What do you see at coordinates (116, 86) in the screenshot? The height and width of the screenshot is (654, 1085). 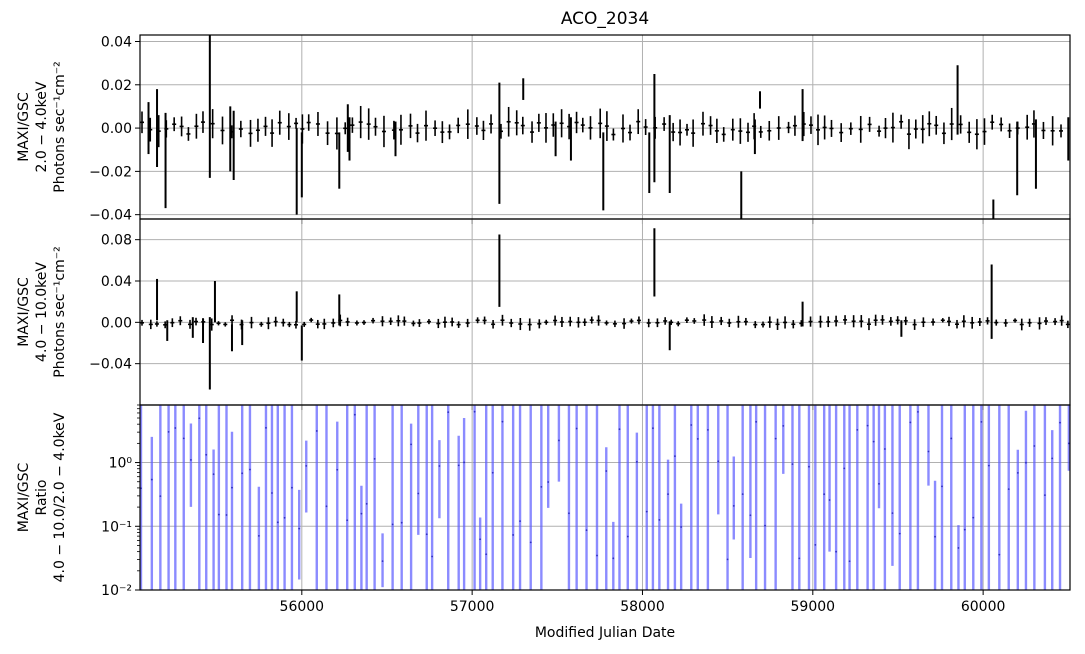 I see `y-tick-label: 0.02` at bounding box center [116, 86].